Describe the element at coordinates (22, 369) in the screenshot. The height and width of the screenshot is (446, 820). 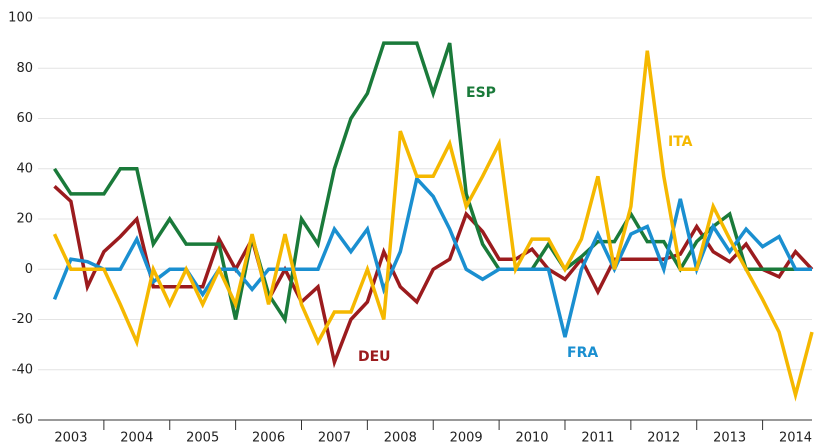
I see `y-tick-label: -40` at that location.